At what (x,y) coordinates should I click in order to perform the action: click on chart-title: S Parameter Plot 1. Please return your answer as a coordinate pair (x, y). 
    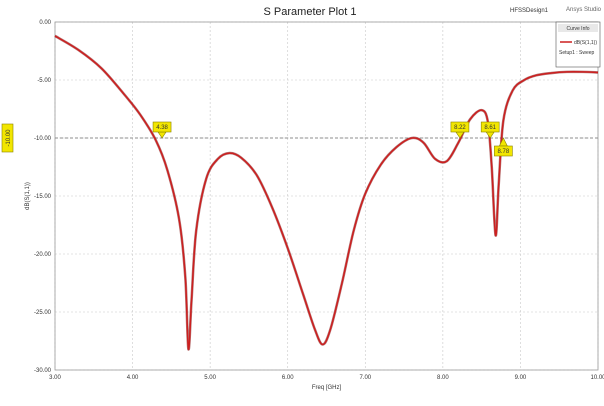
    Looking at the image, I should click on (310, 12).